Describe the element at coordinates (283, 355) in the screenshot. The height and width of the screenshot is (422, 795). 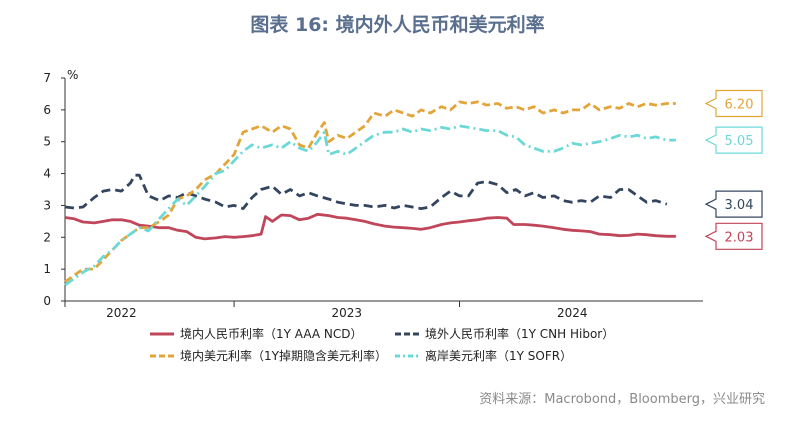
I see `legend-label: 境内美元利率（1Y掉期隐含美元利率）` at that location.